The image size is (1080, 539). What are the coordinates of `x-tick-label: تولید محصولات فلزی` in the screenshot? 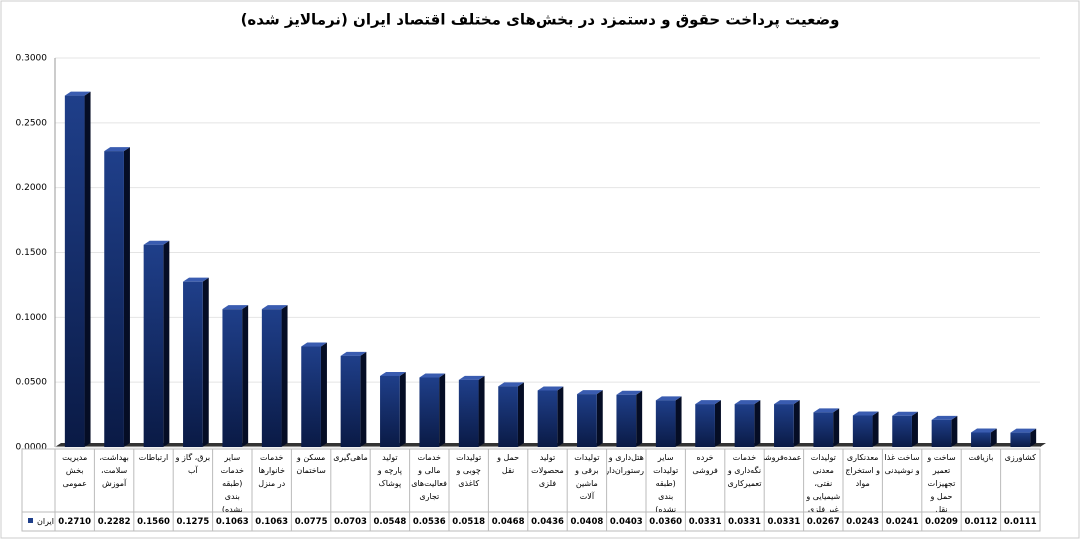 It's located at (547, 470).